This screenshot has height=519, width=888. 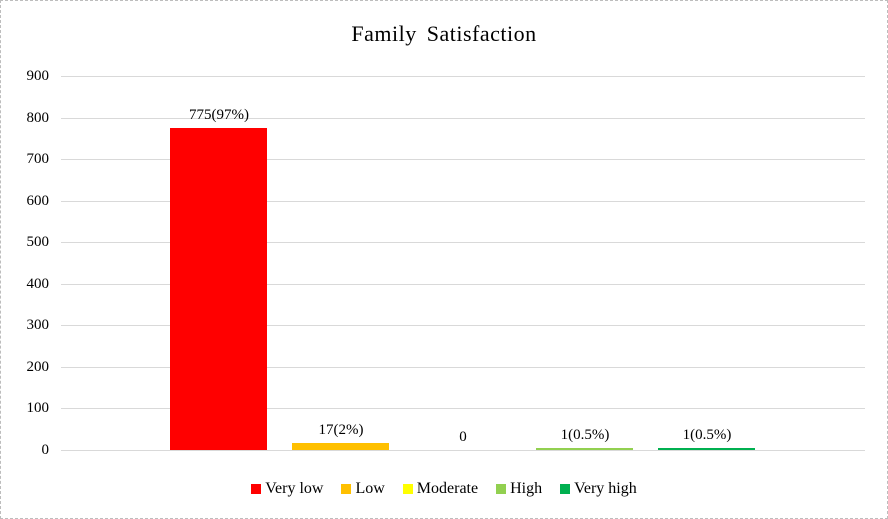 What do you see at coordinates (585, 263) in the screenshot?
I see `bar-slot-high: 1(0.5%)` at bounding box center [585, 263].